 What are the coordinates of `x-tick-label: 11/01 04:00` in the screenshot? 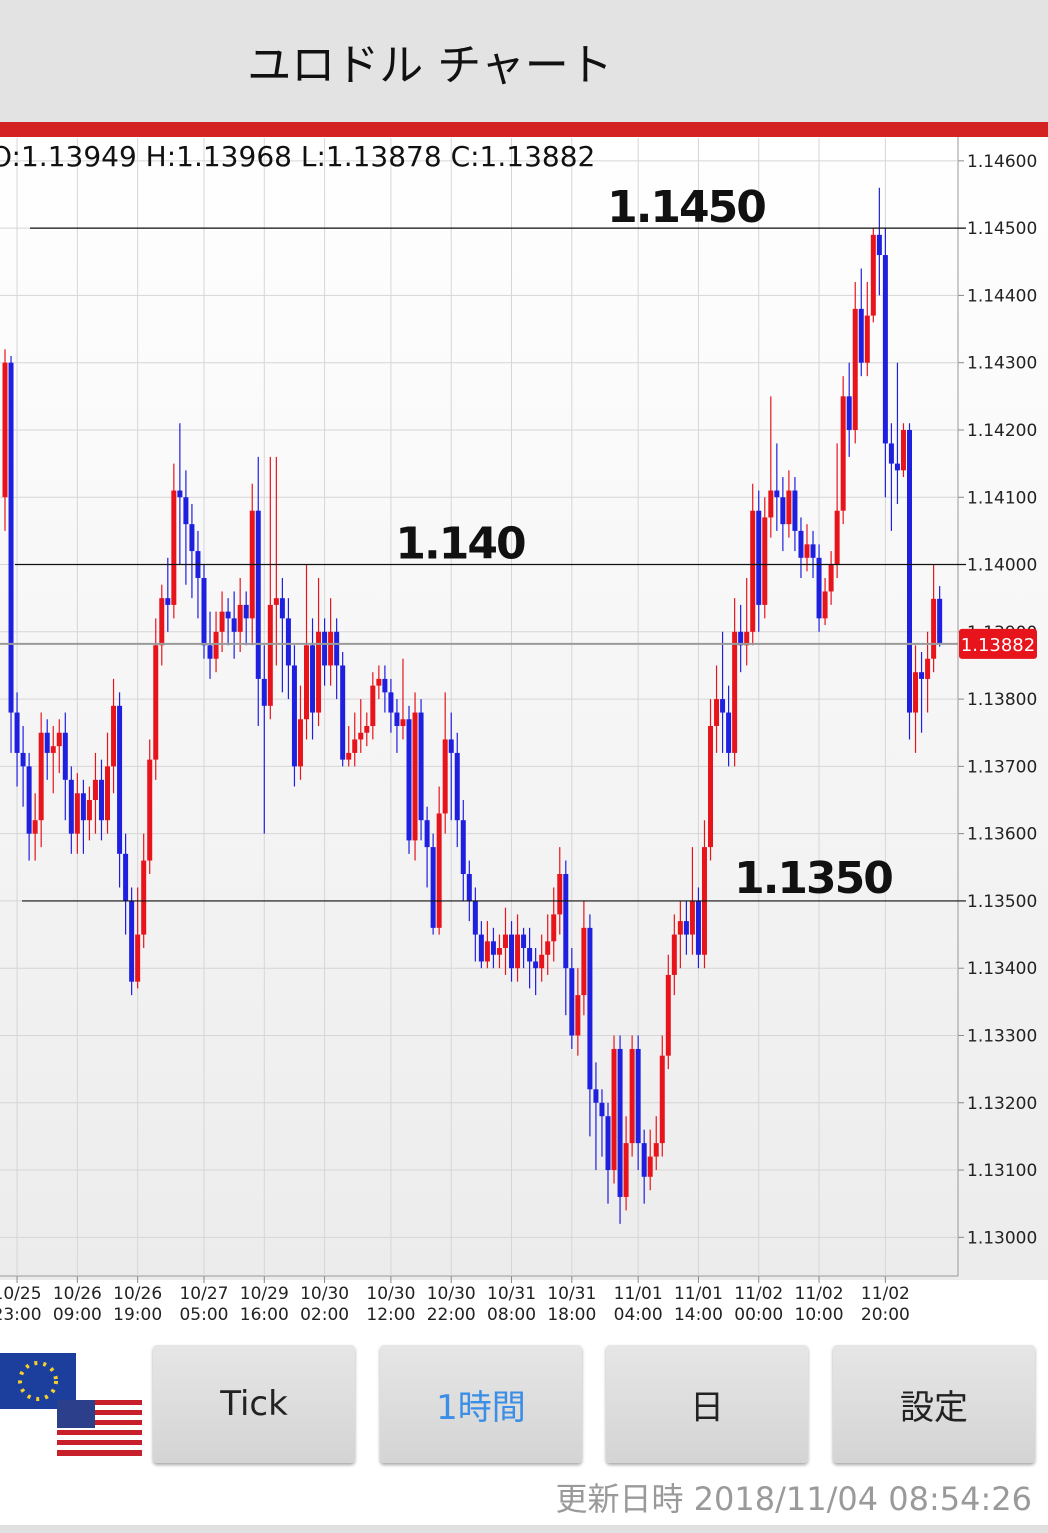 It's located at (638, 1304).